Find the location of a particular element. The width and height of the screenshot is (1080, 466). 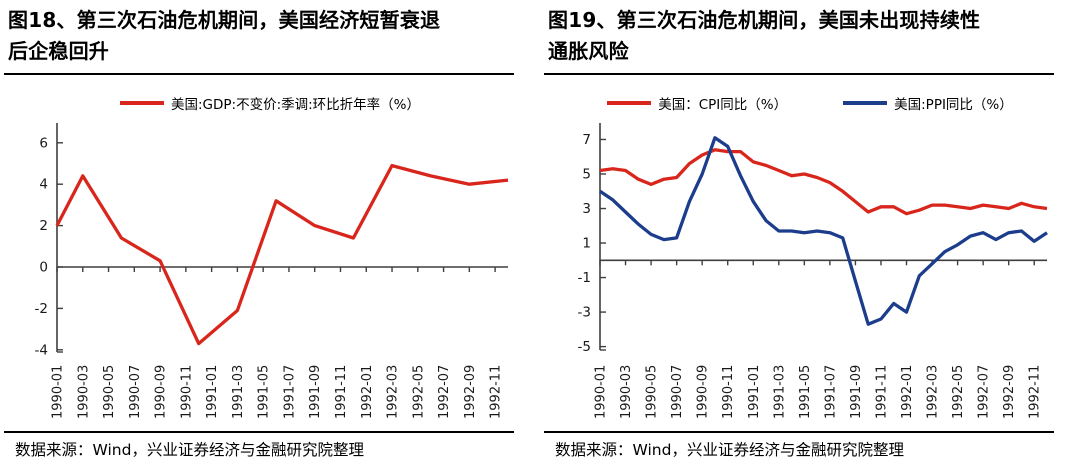

legend-item-ppi: 美国:PPI同比（%） is located at coordinates (928, 103).